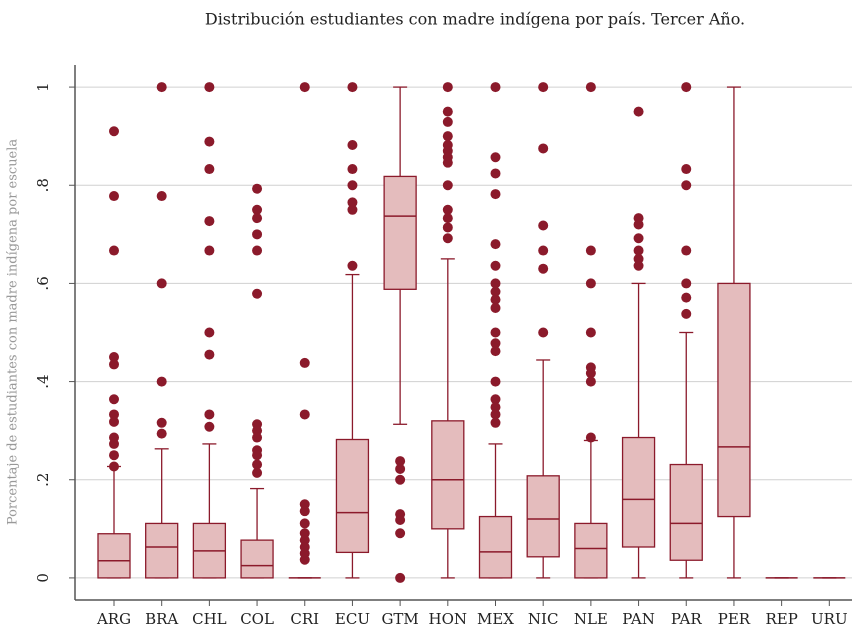  I want to click on x-tick-label: ARG, so click(113, 619).